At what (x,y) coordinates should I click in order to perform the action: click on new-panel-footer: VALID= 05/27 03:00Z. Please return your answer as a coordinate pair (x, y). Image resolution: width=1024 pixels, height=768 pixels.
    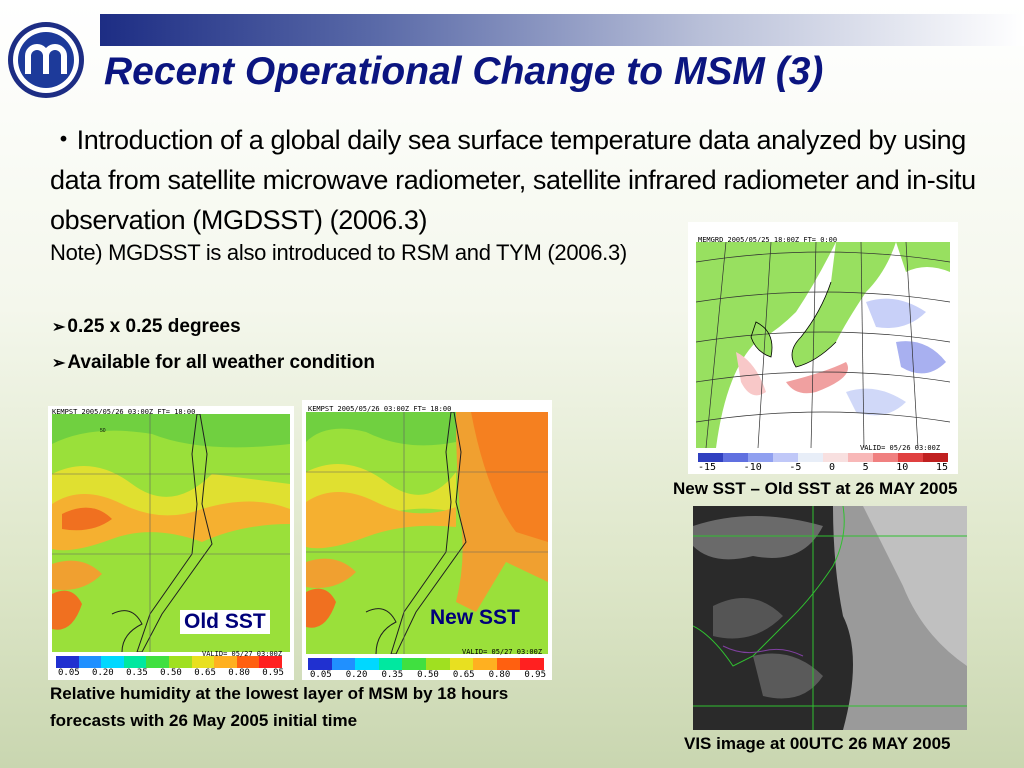
    Looking at the image, I should click on (502, 652).